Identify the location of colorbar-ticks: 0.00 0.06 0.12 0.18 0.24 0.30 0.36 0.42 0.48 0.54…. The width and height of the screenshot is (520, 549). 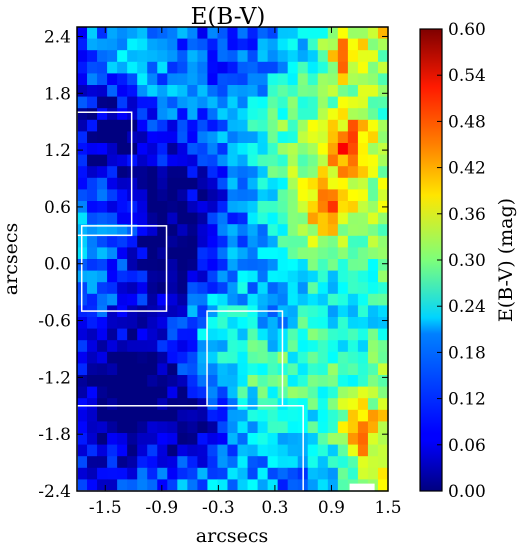
(461, 261).